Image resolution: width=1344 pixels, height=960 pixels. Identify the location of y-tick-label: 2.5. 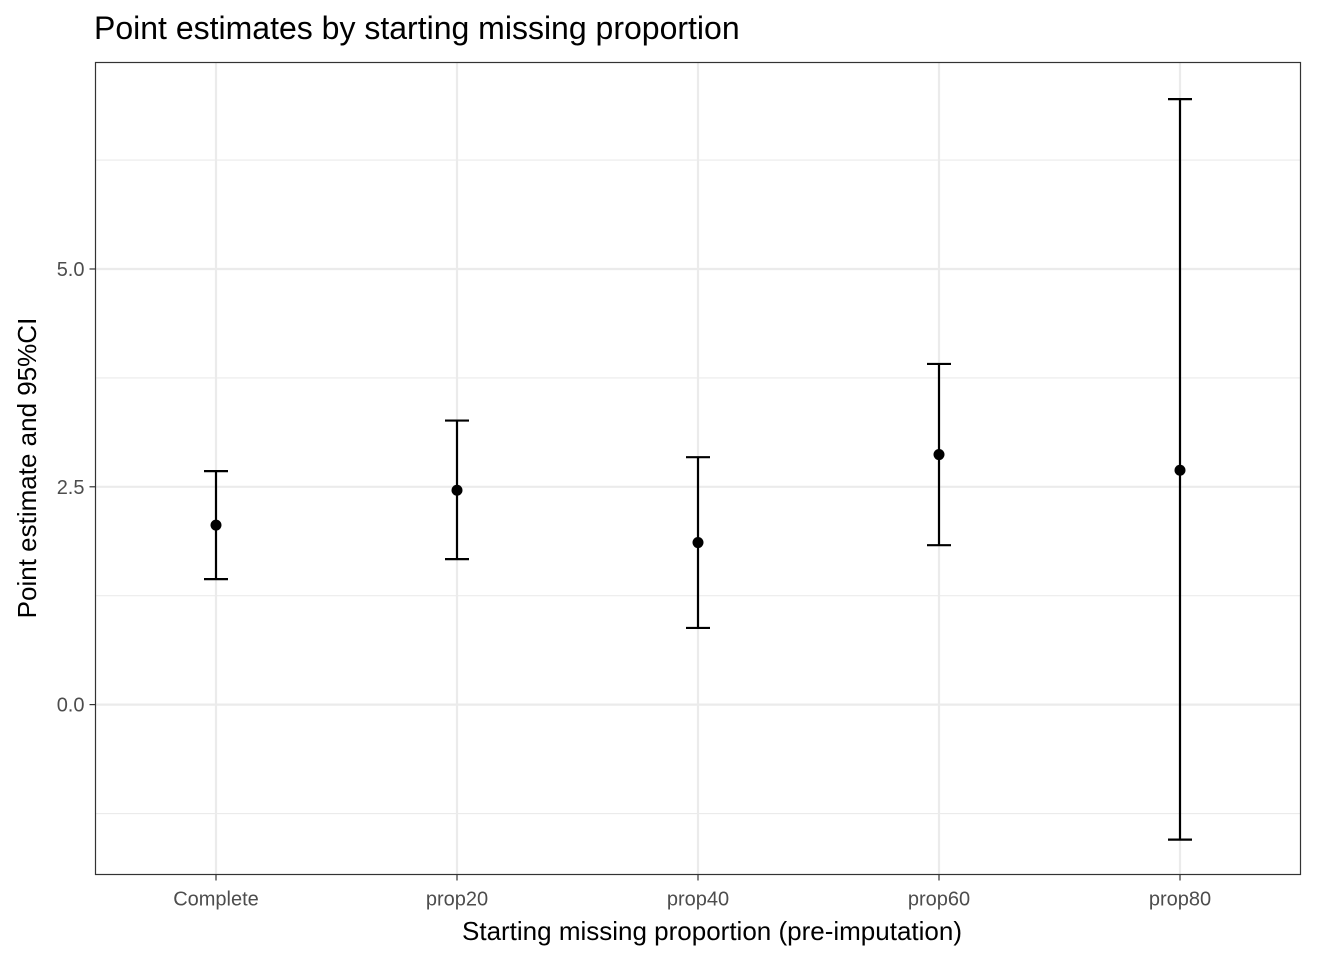
(71, 488).